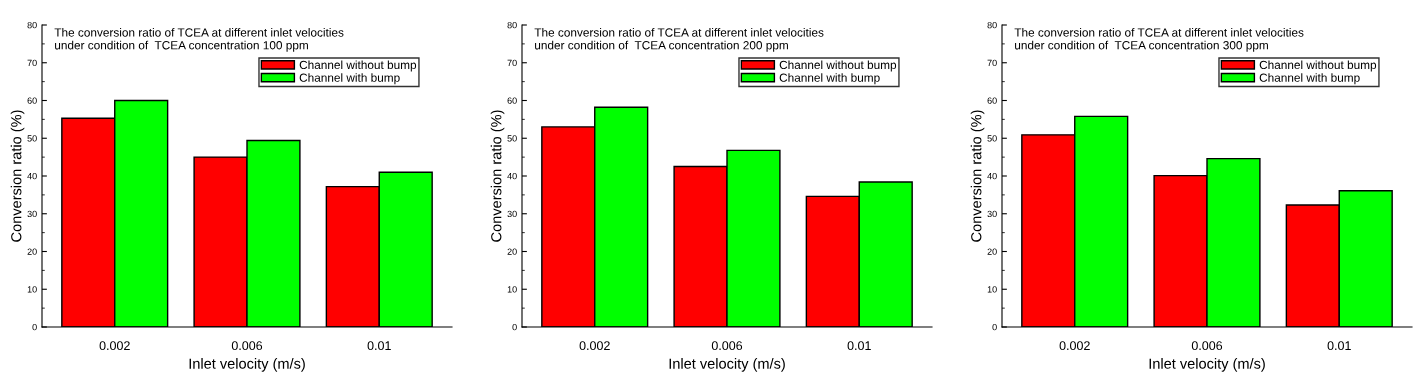 Image resolution: width=1419 pixels, height=375 pixels. I want to click on text: The conversion ratio of TCEA at different inlet velocities under condition of TCEA concentration 300 ppm, so click(1159, 40).